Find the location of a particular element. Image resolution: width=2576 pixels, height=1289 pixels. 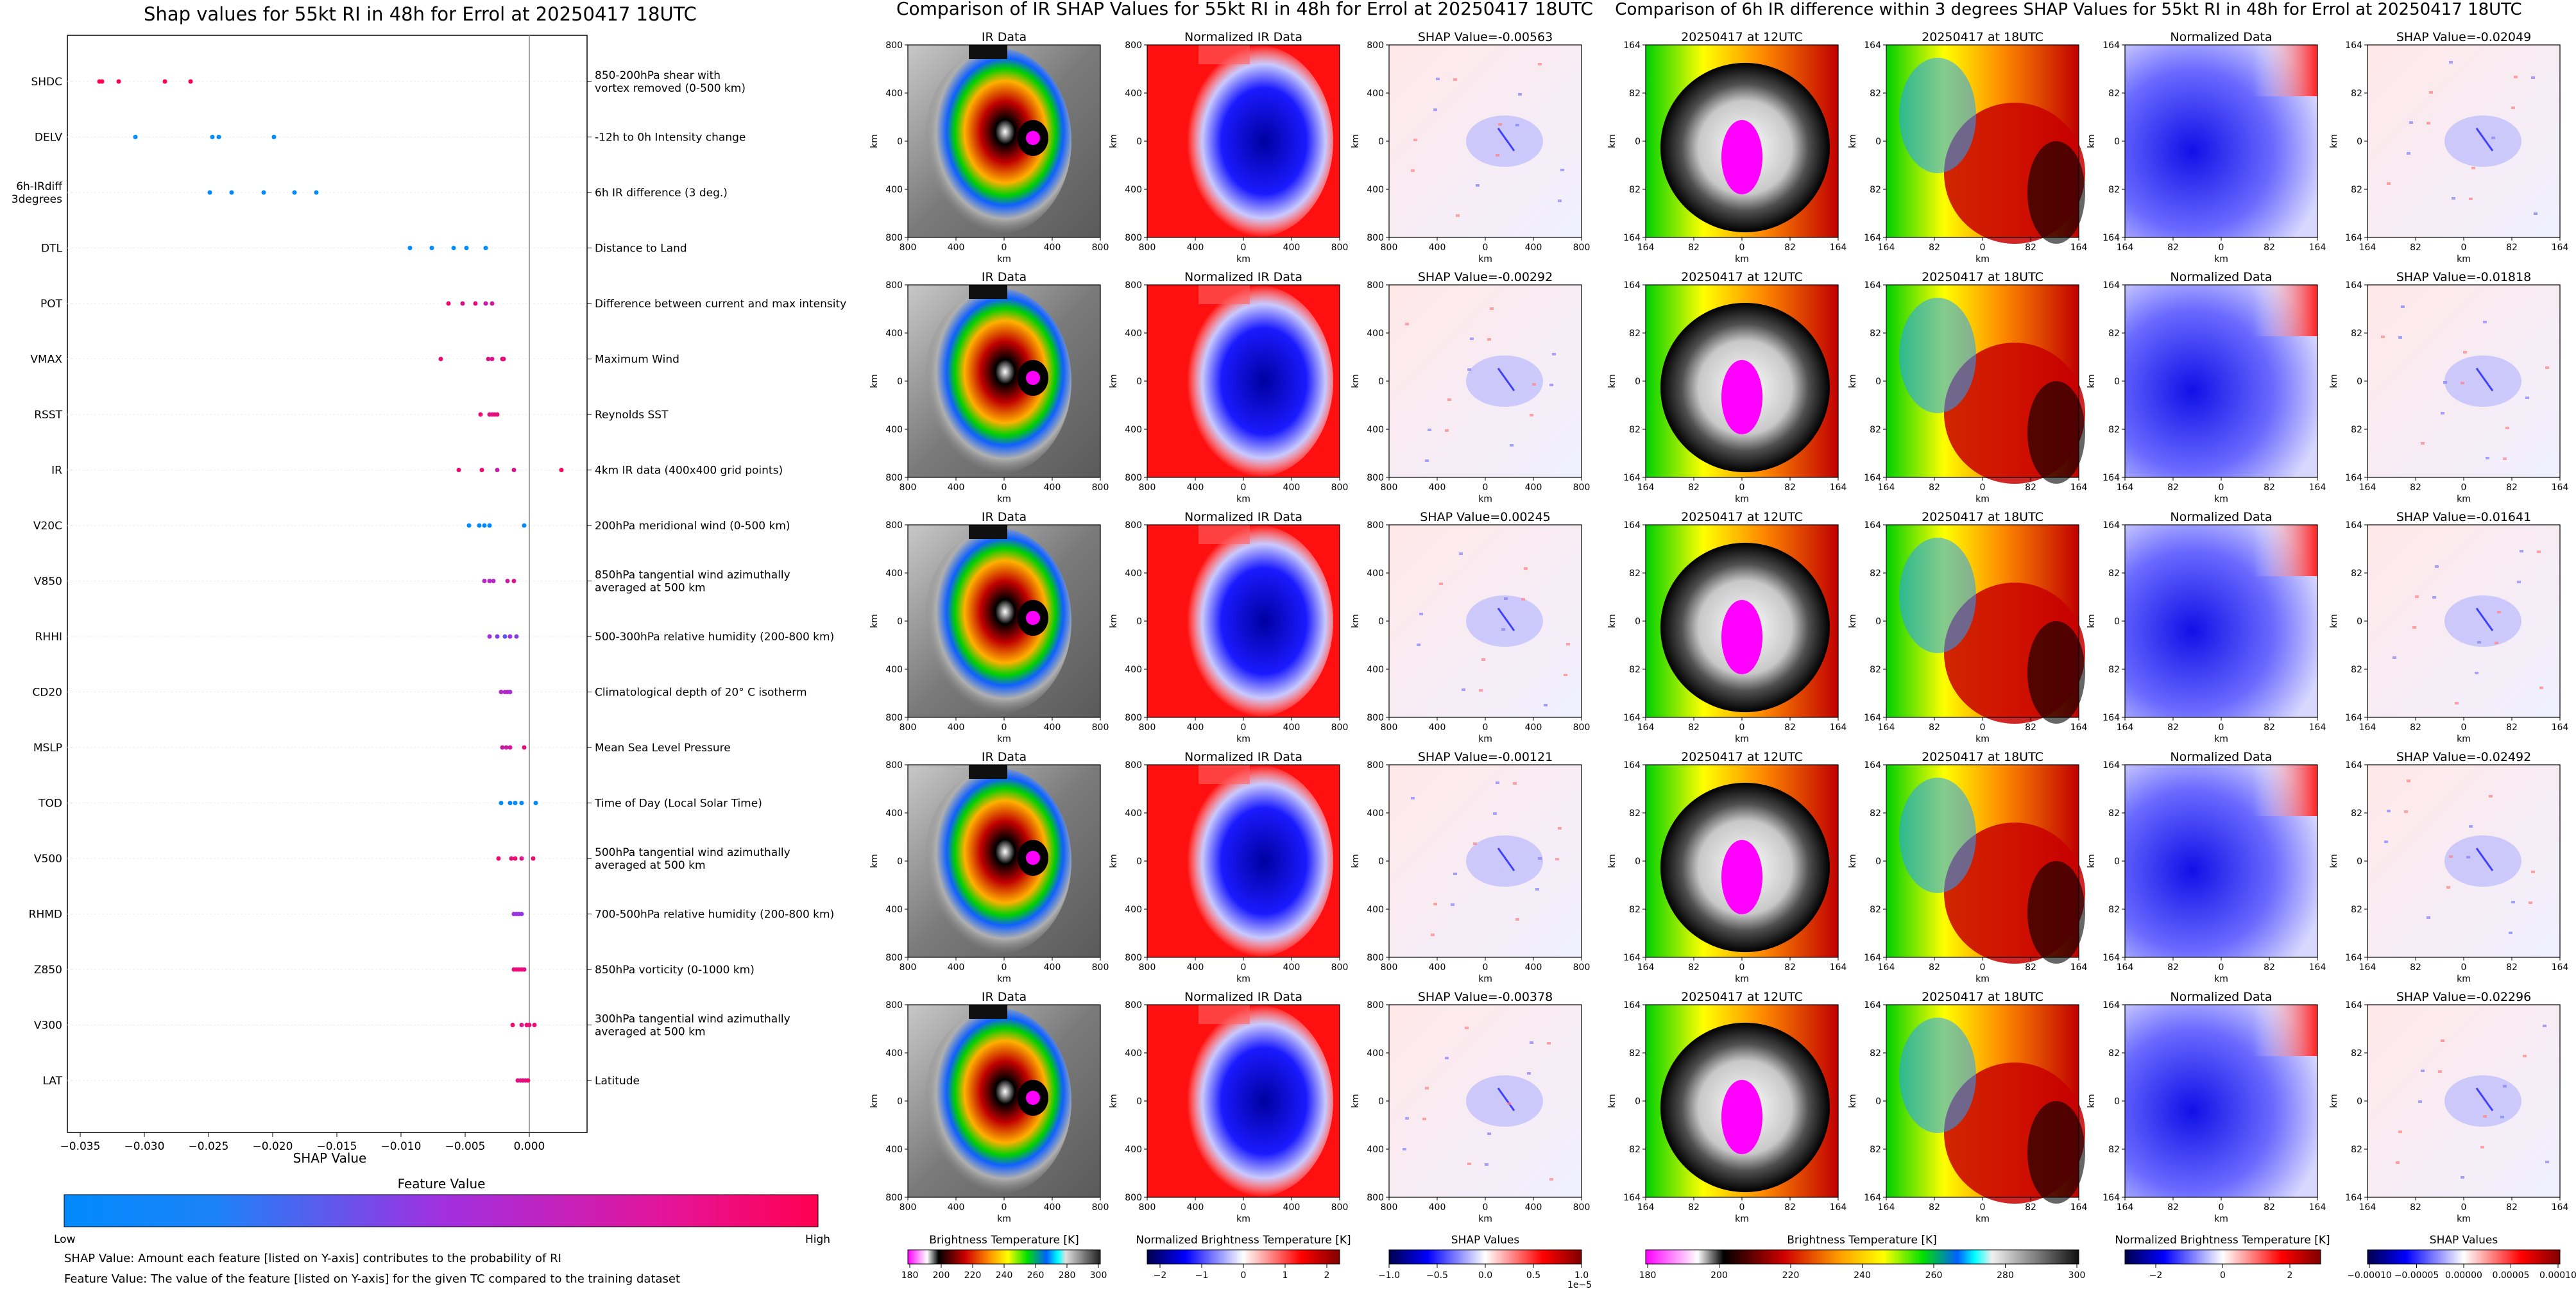

norm-cloud-shield is located at coordinates (1256, 141).